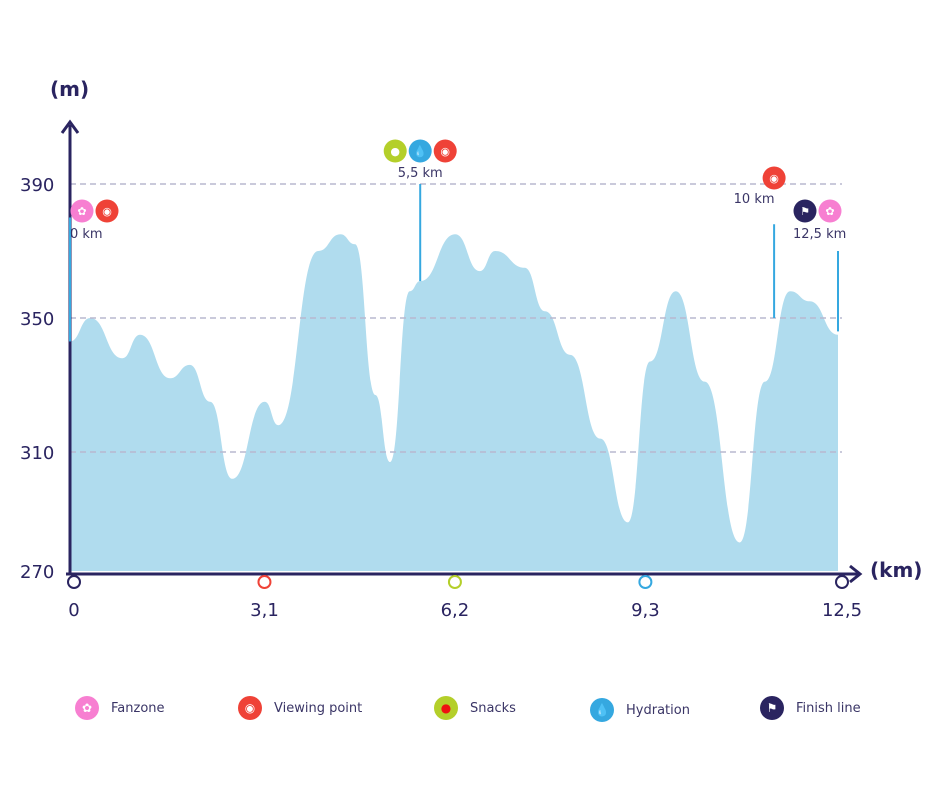 The width and height of the screenshot is (940, 788). What do you see at coordinates (69, 89) in the screenshot?
I see `y-axis-label: (m)` at bounding box center [69, 89].